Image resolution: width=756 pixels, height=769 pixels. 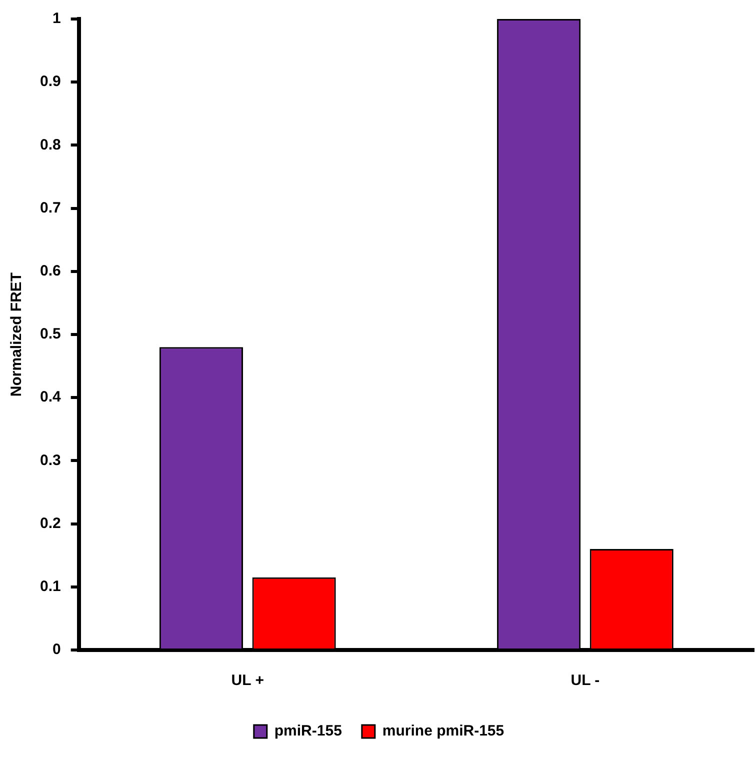 What do you see at coordinates (50, 523) in the screenshot?
I see `y-tick-label: 0.2` at bounding box center [50, 523].